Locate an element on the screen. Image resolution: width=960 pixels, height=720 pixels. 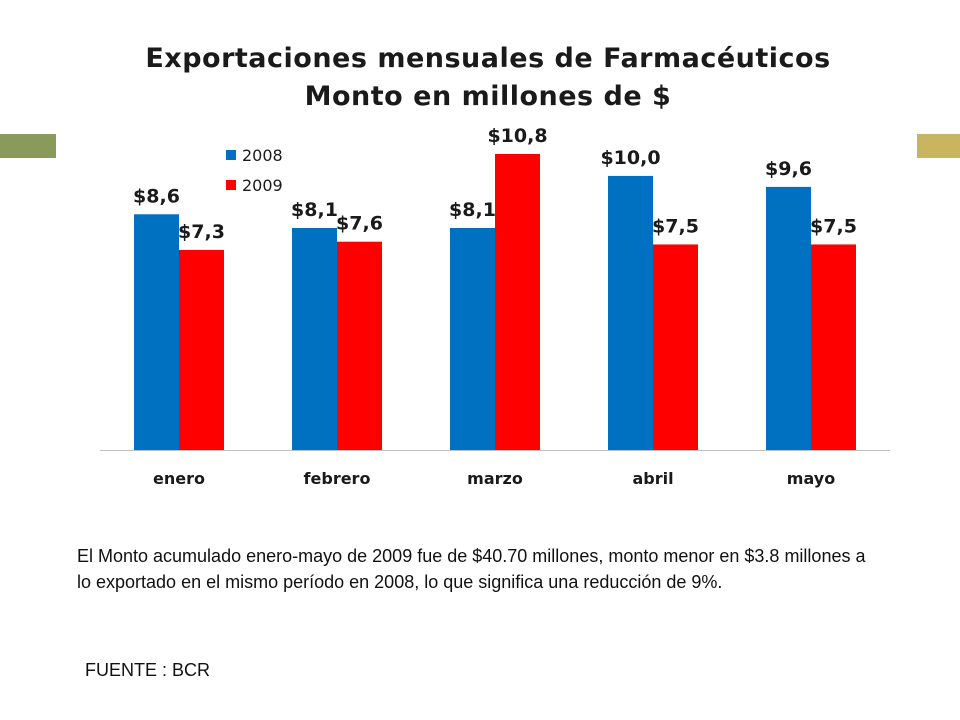
x-tick-label-febrero: febrero is located at coordinates (337, 478).